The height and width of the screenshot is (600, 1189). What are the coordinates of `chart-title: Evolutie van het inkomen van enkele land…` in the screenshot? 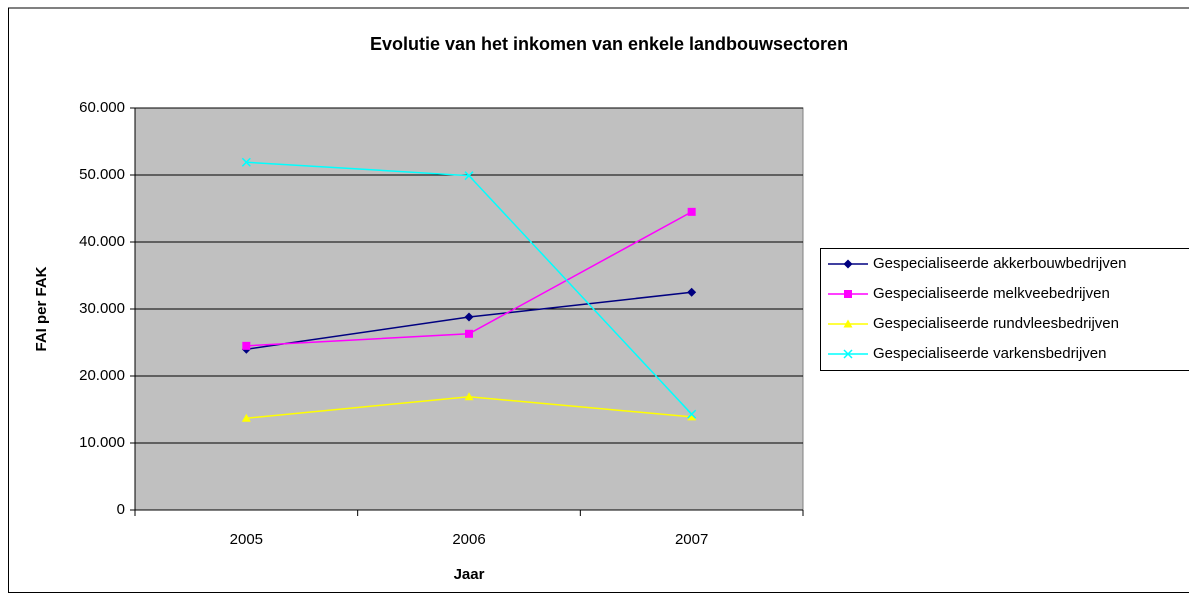 It's located at (609, 44).